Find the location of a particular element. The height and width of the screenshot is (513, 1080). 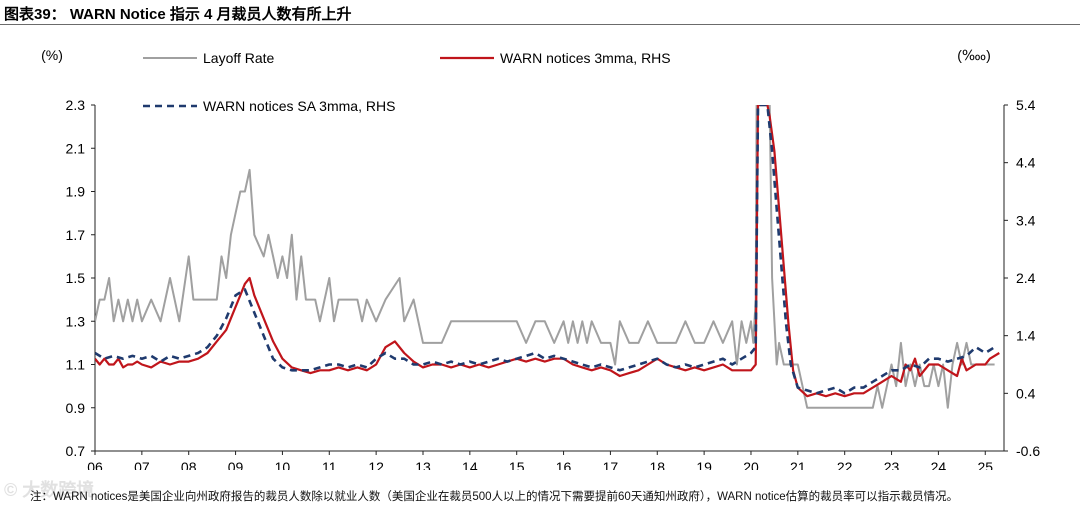

x-tick-label: 06 is located at coordinates (95, 464).